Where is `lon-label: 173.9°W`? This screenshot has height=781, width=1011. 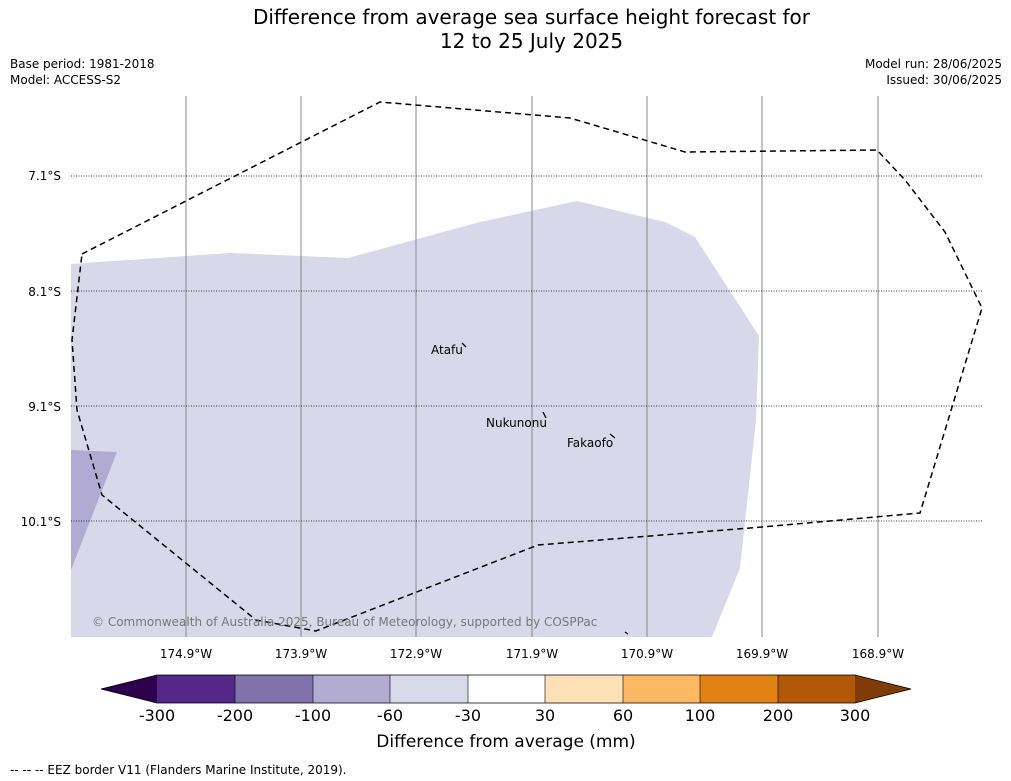 lon-label: 173.9°W is located at coordinates (301, 654).